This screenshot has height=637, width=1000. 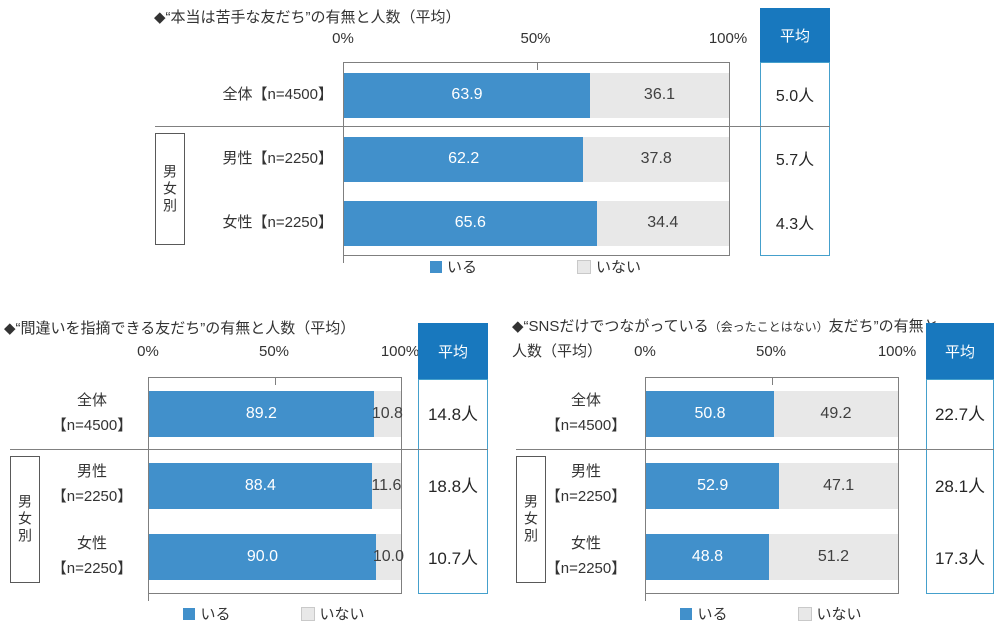 I want to click on bar-value-no: 11.6, so click(x=386, y=485).